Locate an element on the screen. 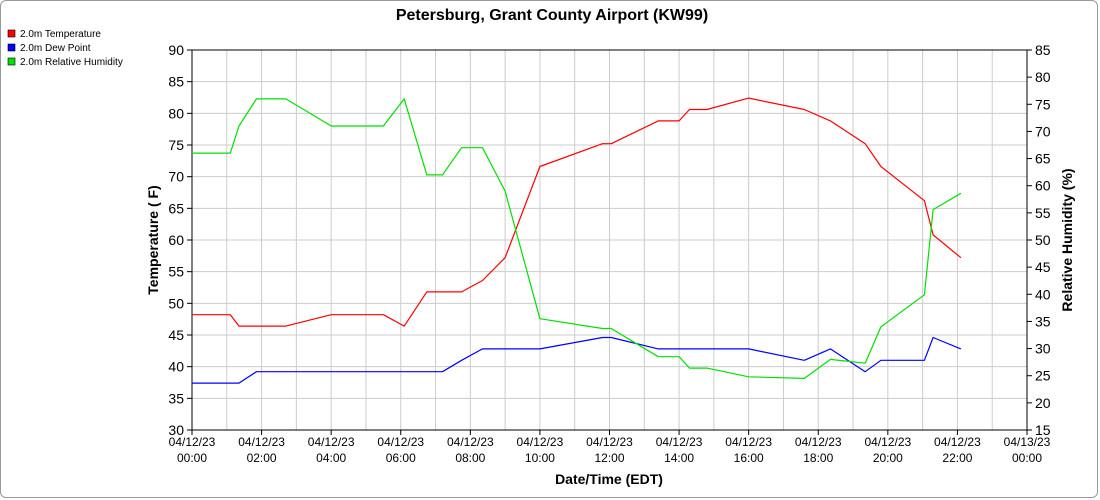  left-axis-ticks: 30 35 40 45 50 55 60 65 70 75 80 85 90 is located at coordinates (180, 240).